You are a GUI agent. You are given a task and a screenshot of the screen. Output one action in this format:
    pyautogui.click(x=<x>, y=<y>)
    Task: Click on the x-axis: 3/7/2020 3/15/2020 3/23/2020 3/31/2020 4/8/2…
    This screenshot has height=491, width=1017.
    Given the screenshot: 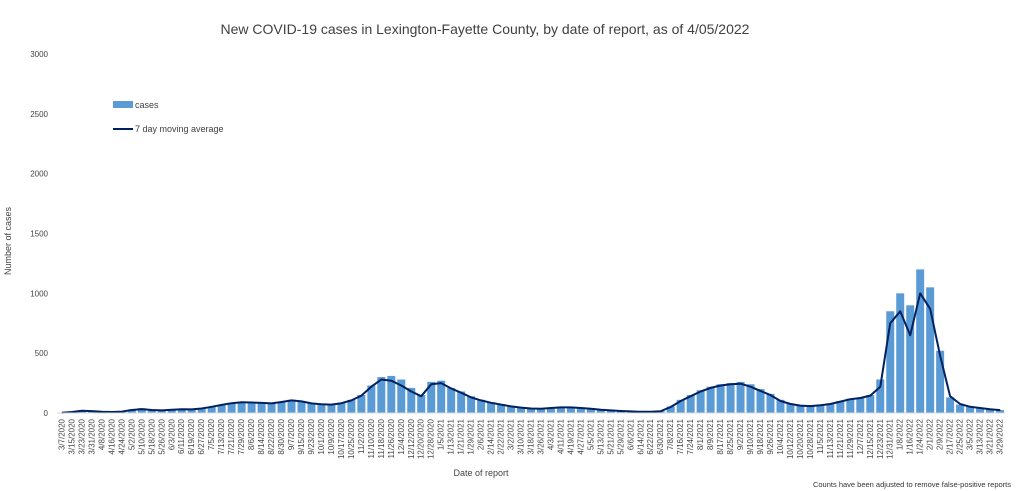 What is the action you would take?
    pyautogui.click(x=530, y=438)
    